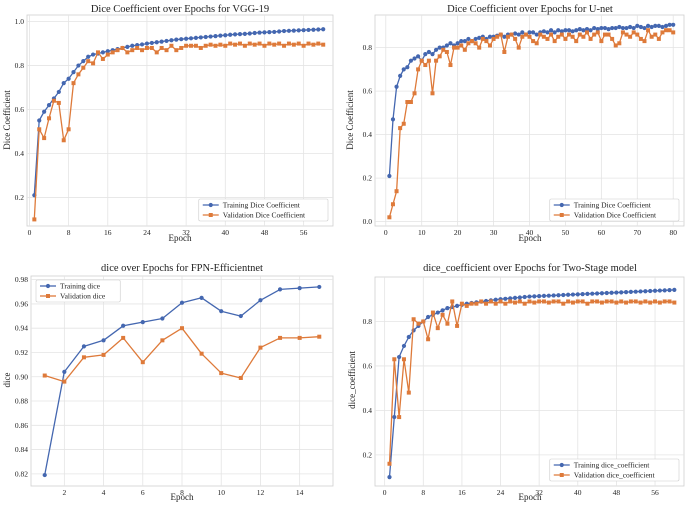 Image resolution: width=685 pixels, height=506 pixels. I want to click on legend-marker, so click(210, 205).